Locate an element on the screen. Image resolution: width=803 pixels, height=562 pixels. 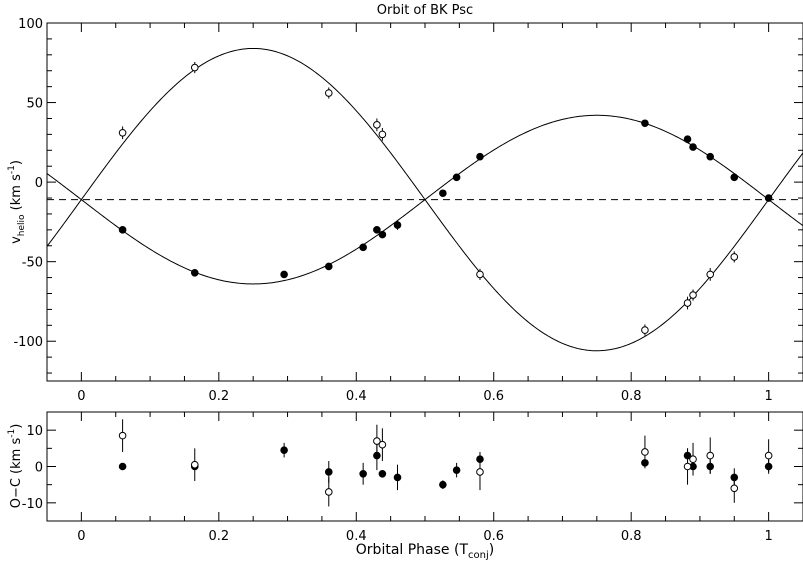
bottom-xtick-label: 0.2 is located at coordinates (218, 536).